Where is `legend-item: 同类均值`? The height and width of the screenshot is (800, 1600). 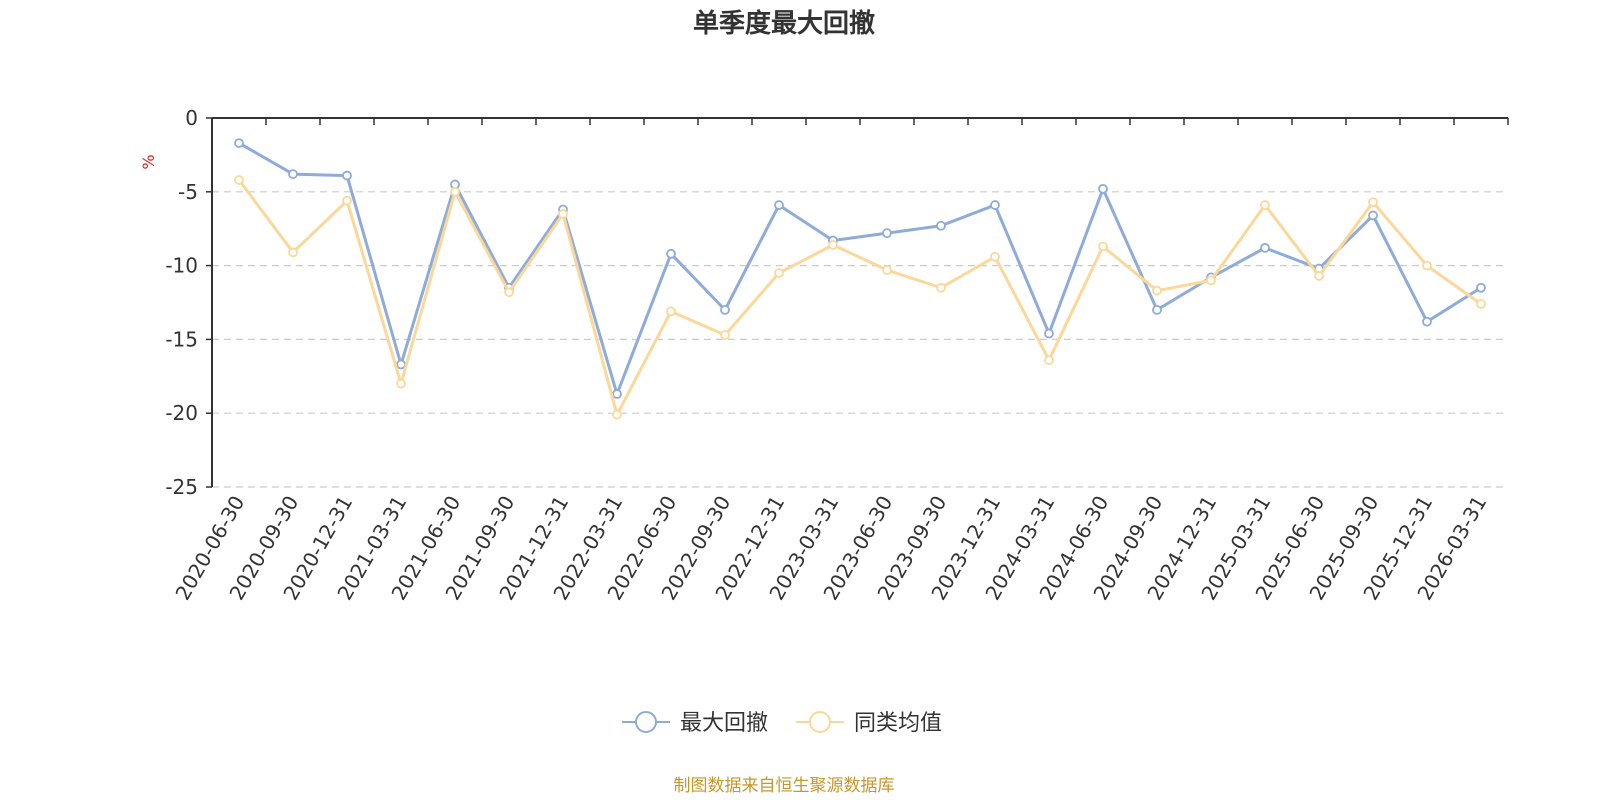 legend-item: 同类均值 is located at coordinates (869, 723).